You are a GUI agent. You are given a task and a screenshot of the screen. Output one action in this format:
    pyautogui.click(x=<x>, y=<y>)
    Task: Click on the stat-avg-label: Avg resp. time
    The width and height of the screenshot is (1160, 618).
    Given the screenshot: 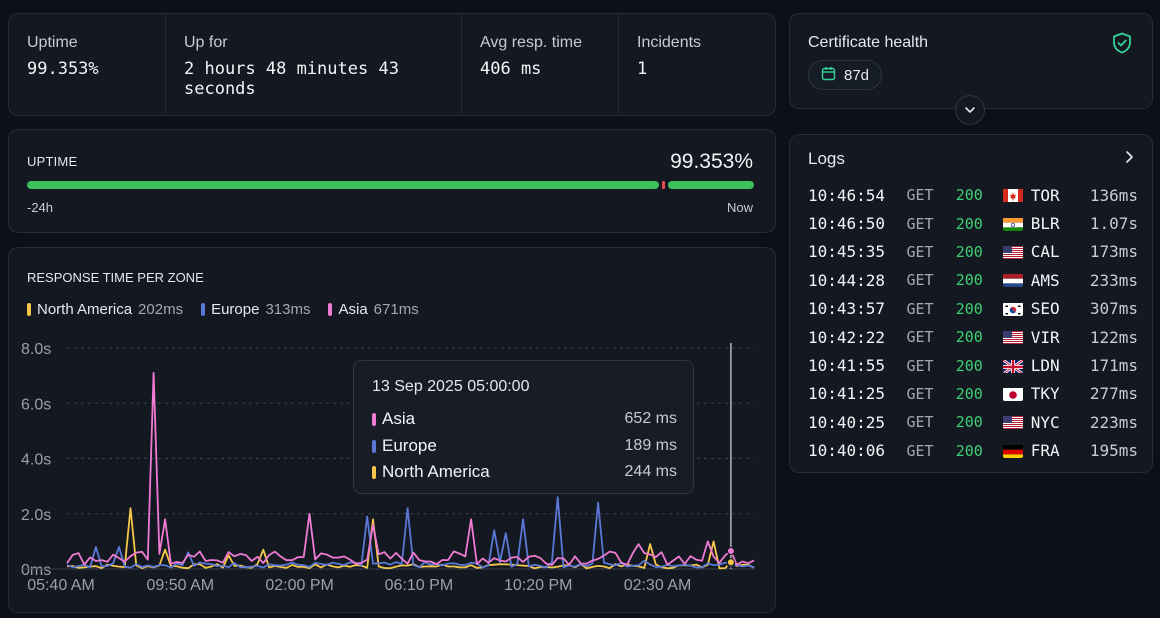 What is the action you would take?
    pyautogui.click(x=531, y=42)
    